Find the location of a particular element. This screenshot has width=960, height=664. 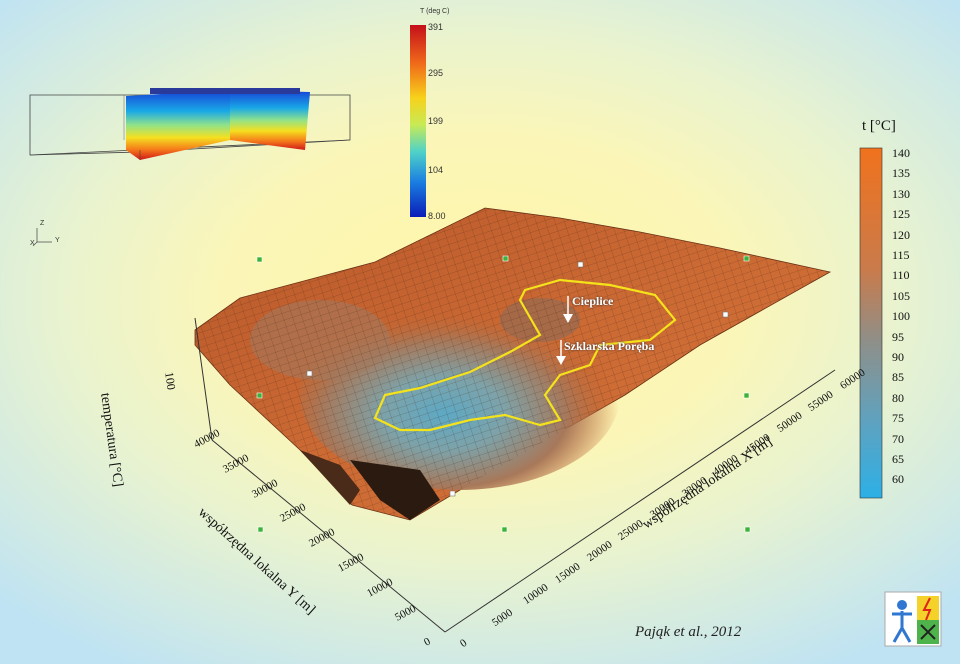

main-legend-tick: 65 is located at coordinates (898, 459).